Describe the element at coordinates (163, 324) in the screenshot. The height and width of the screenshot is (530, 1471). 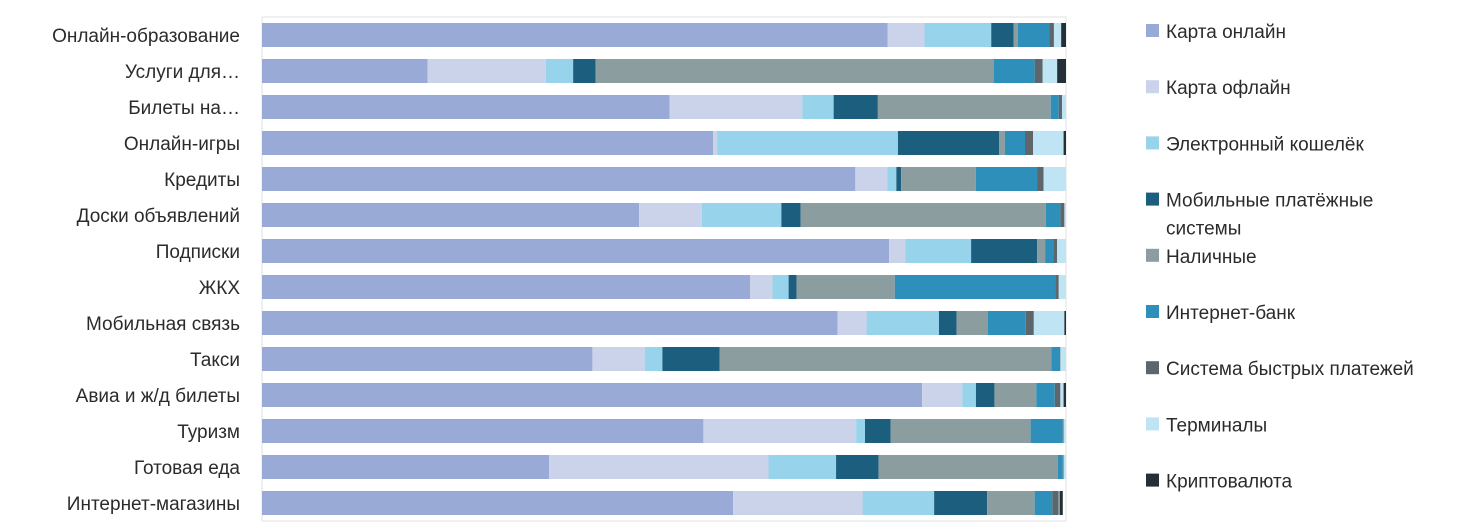
I see `category-label: Мобильная связь` at that location.